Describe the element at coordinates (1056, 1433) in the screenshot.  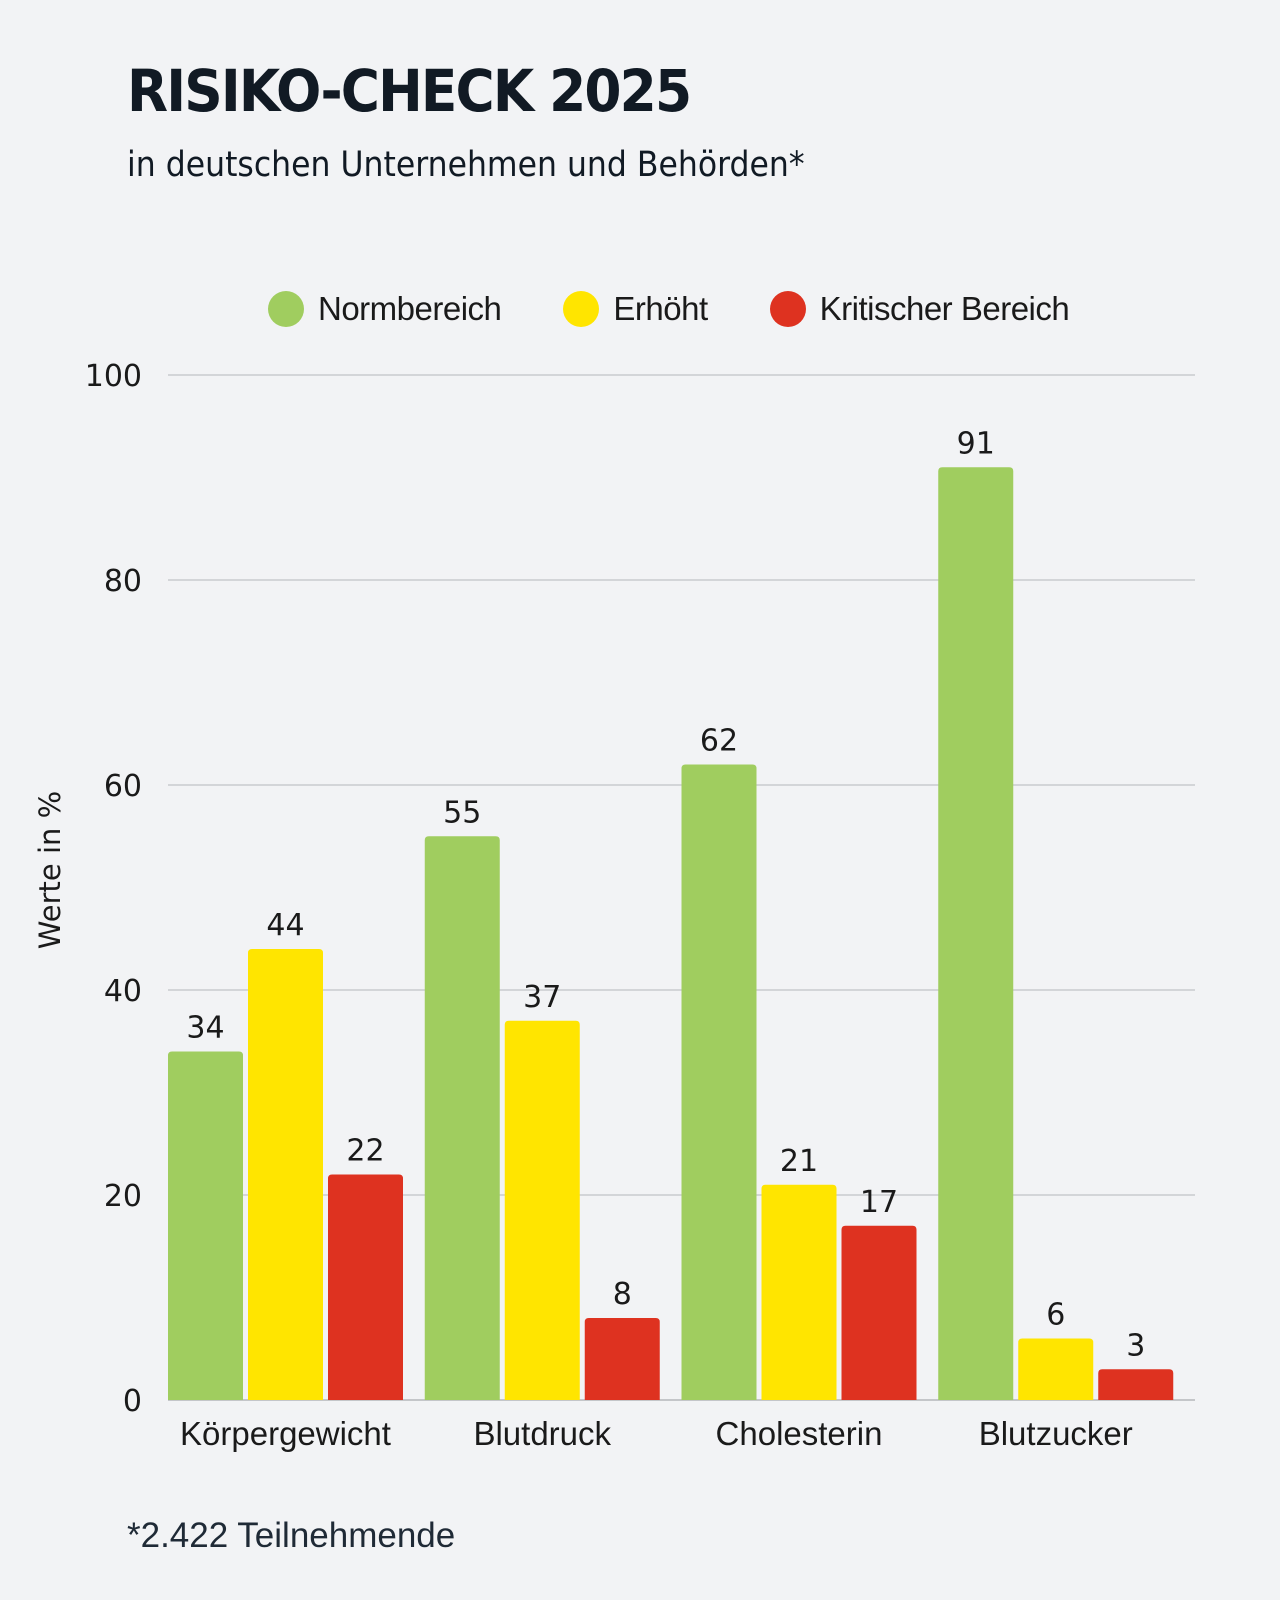
I see `x-tick-label: Blutzucker` at that location.